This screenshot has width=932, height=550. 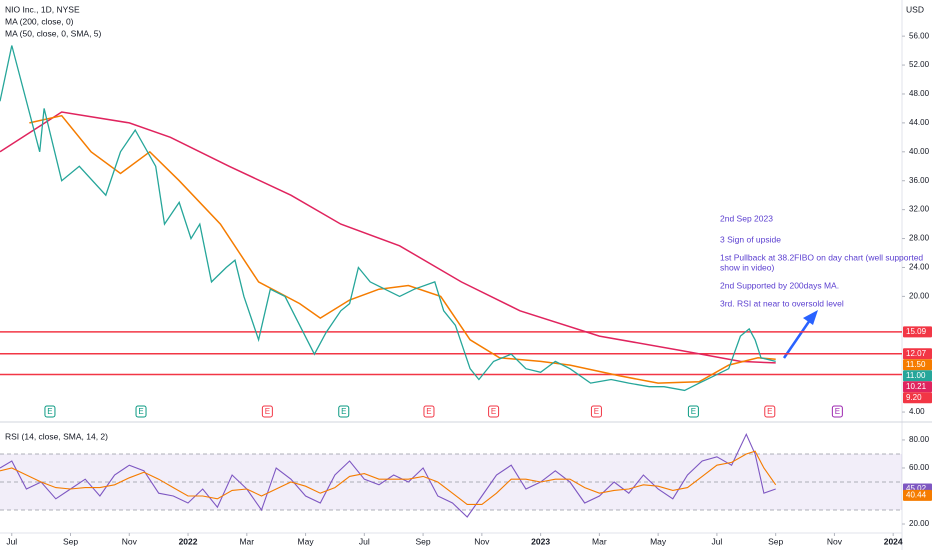 I want to click on annotation-line: 3rd. RSI at near to oversold level, so click(x=782, y=303).